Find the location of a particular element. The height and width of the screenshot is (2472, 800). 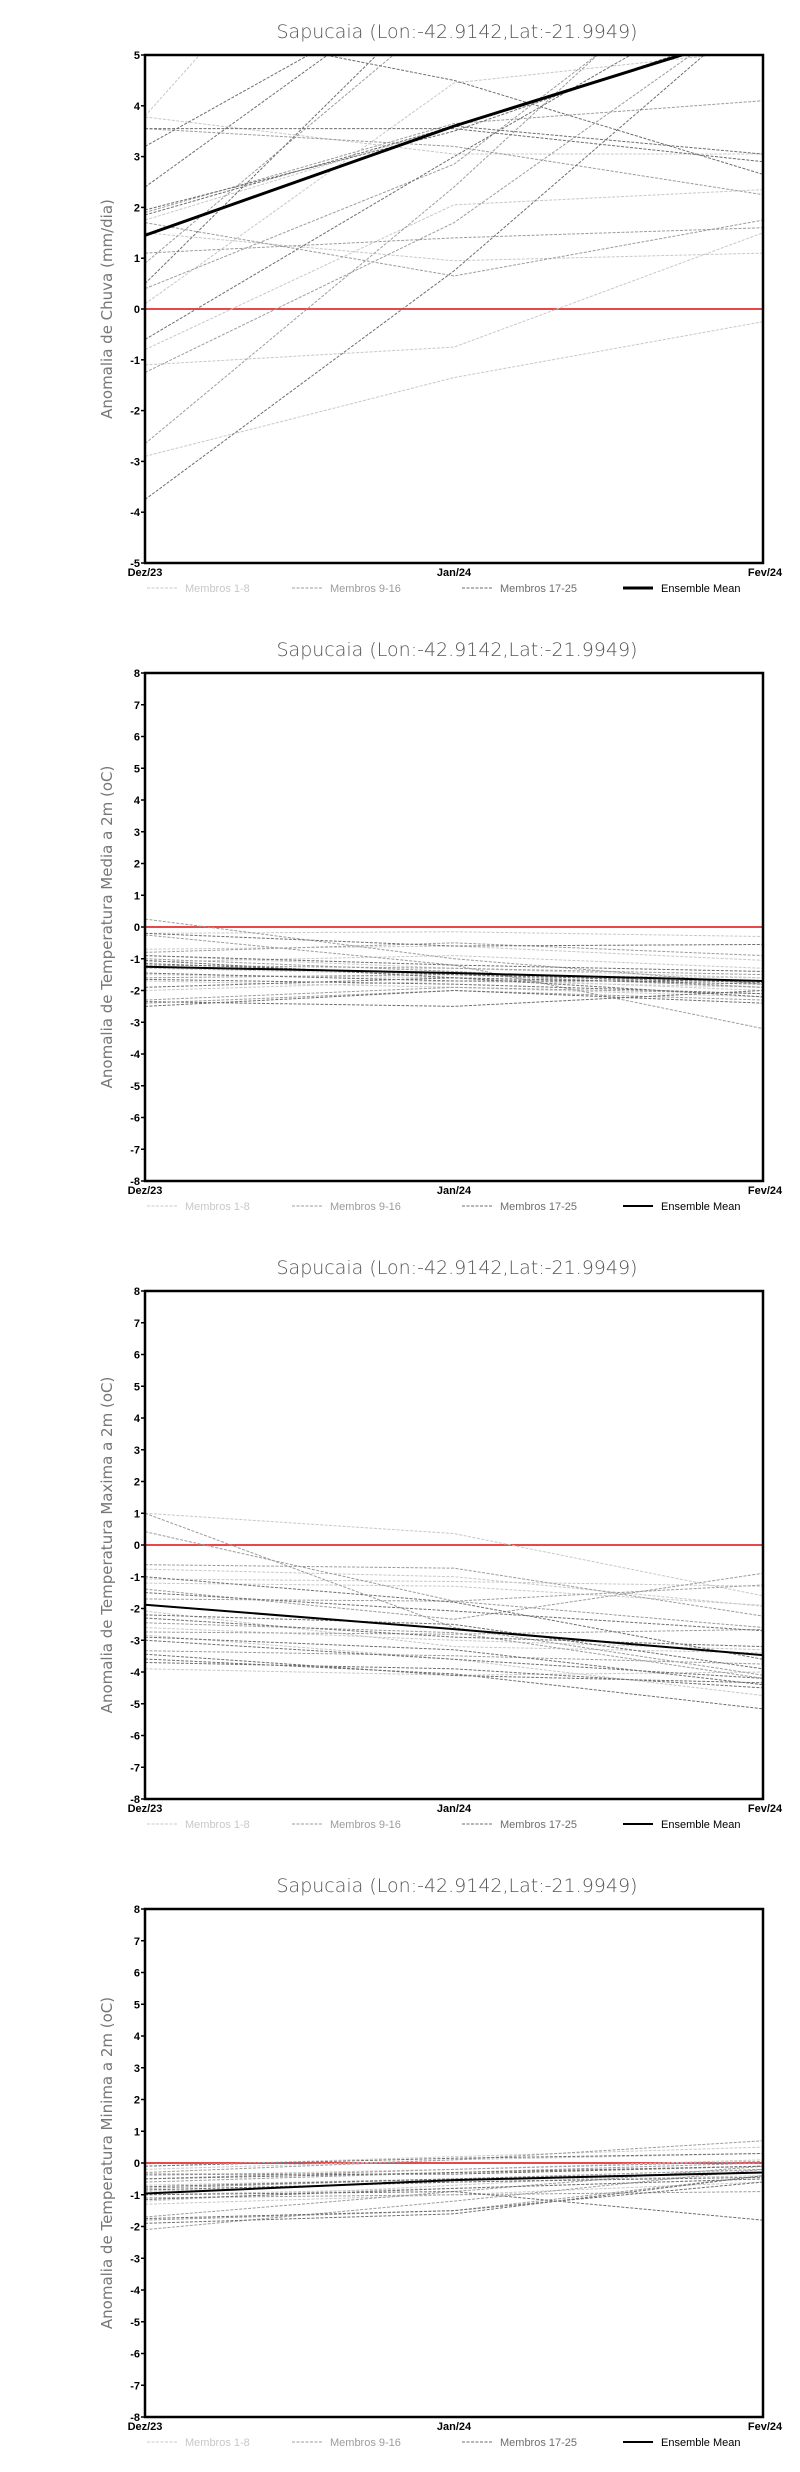

plot-area is located at coordinates (454, 277).